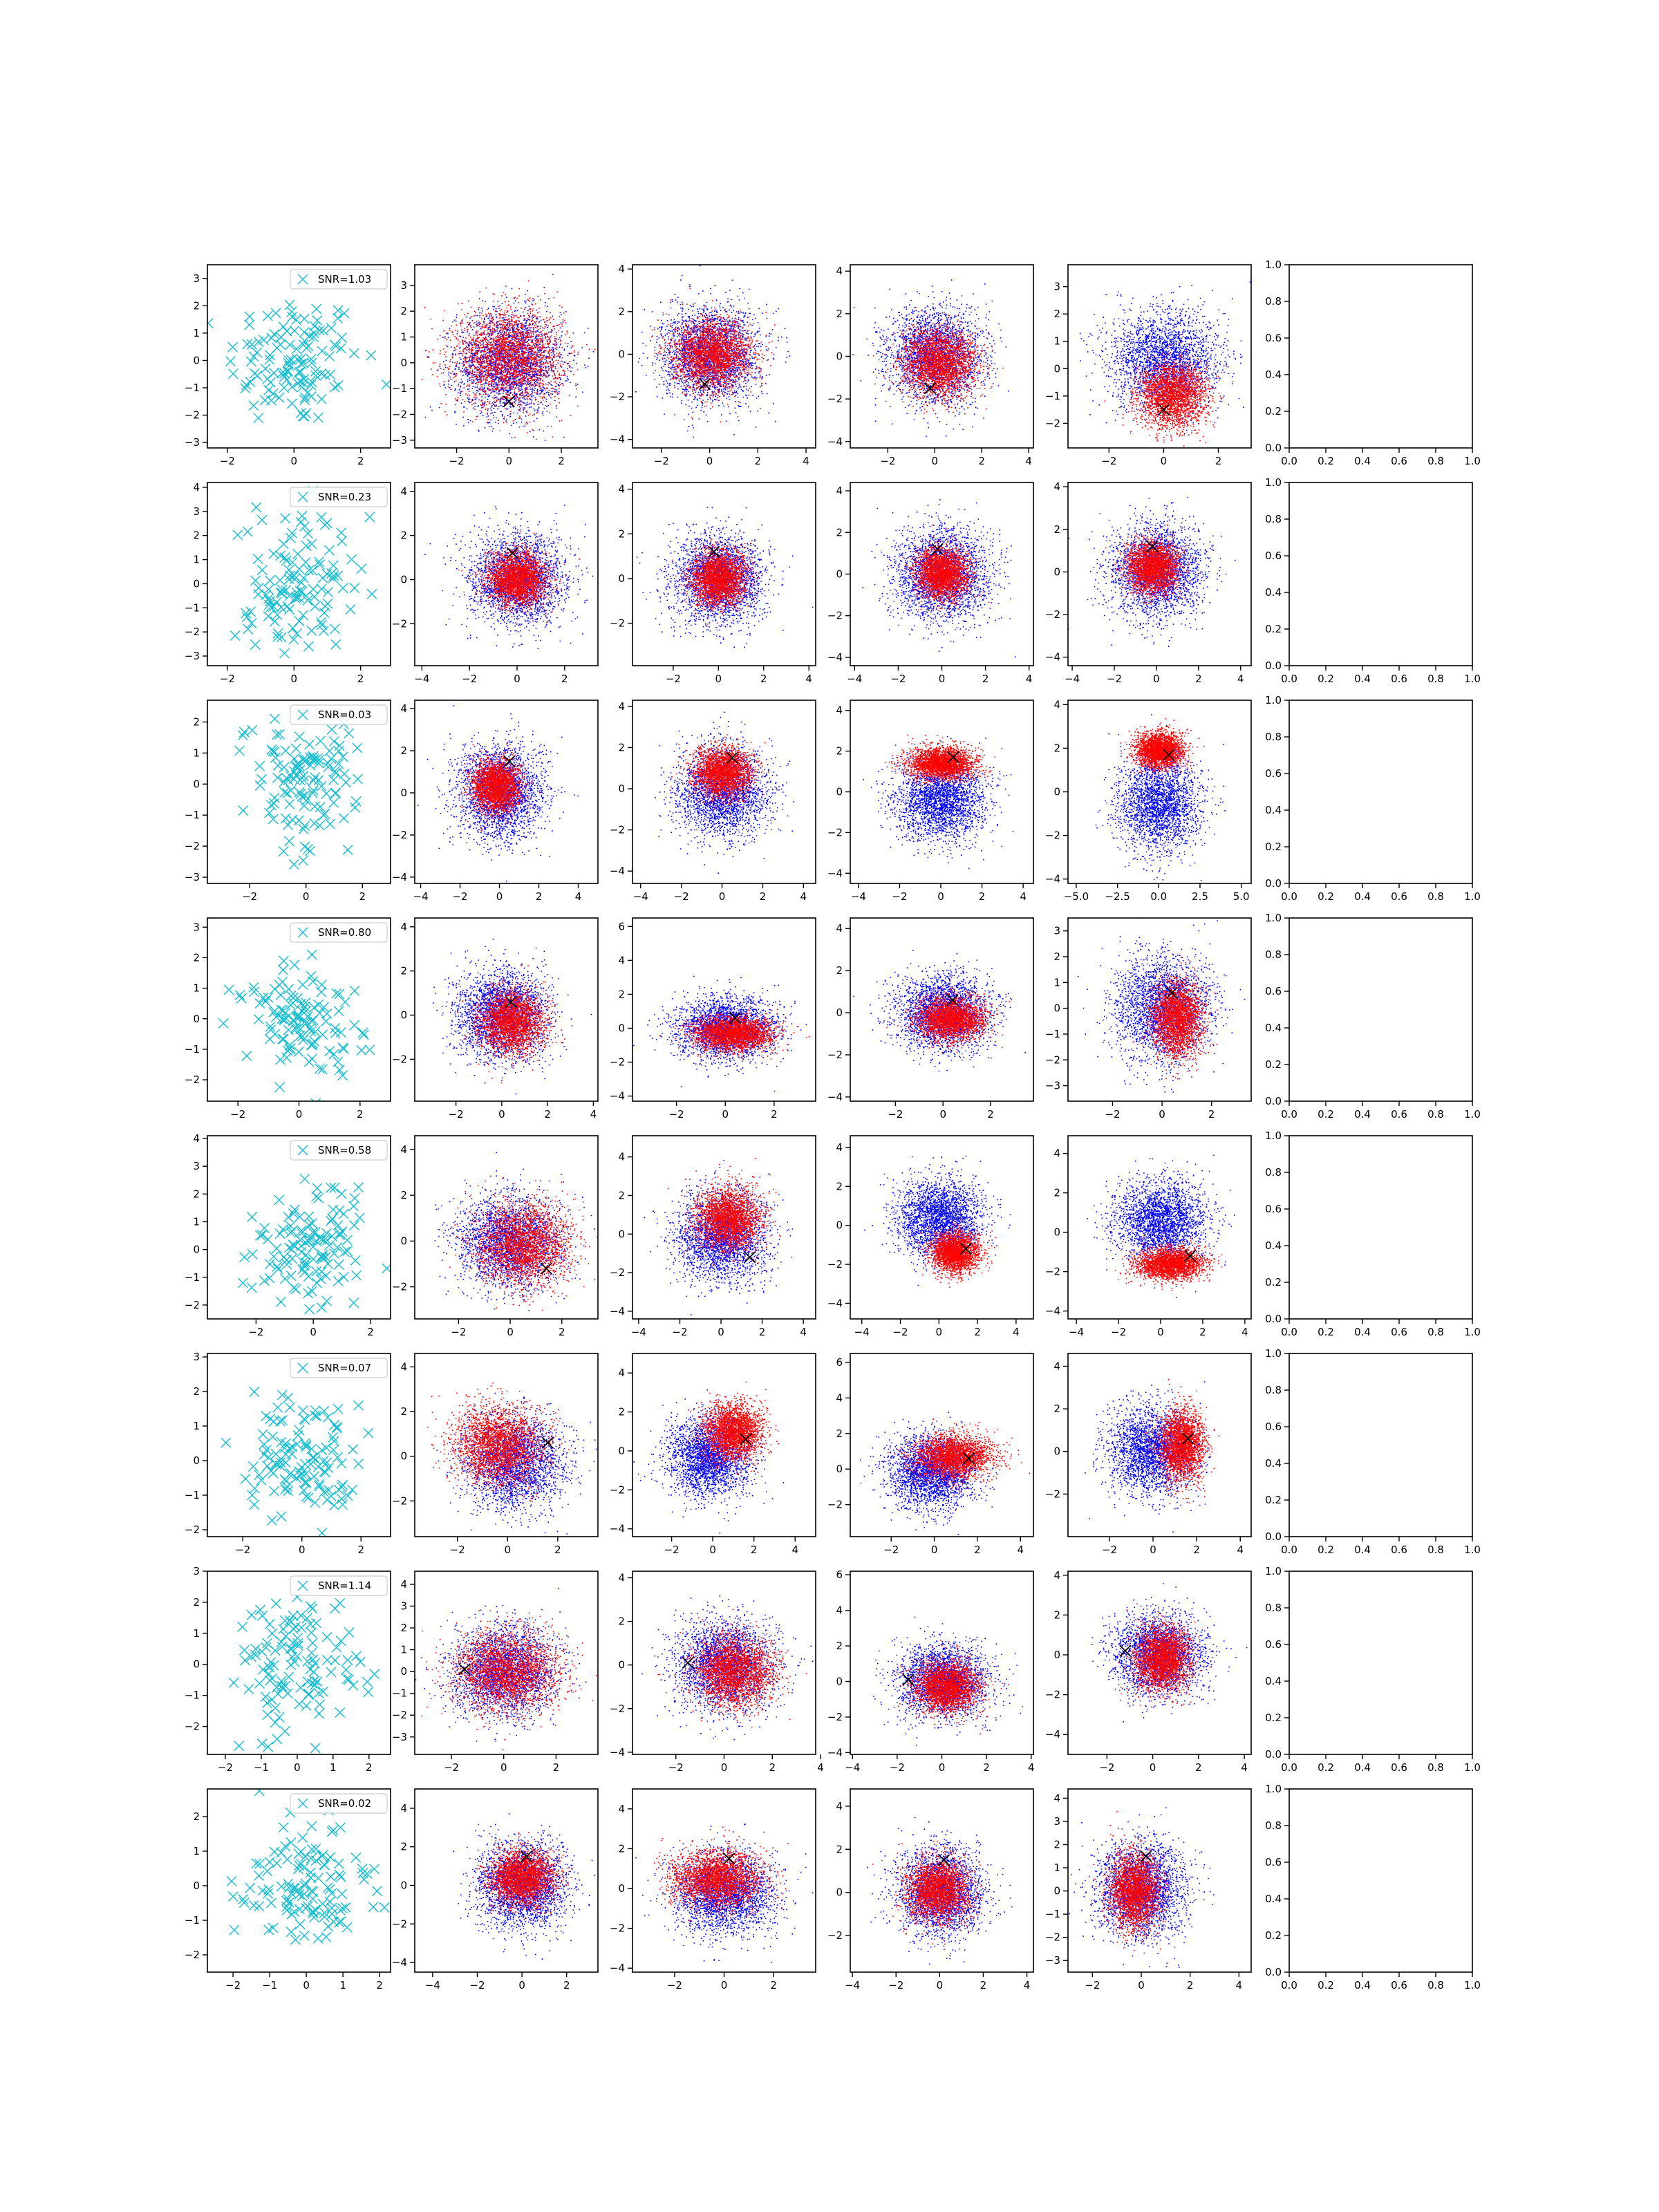 Image resolution: width=1659 pixels, height=2212 pixels. Describe the element at coordinates (840, 1363) in the screenshot. I see `y-tick-label: 6` at that location.